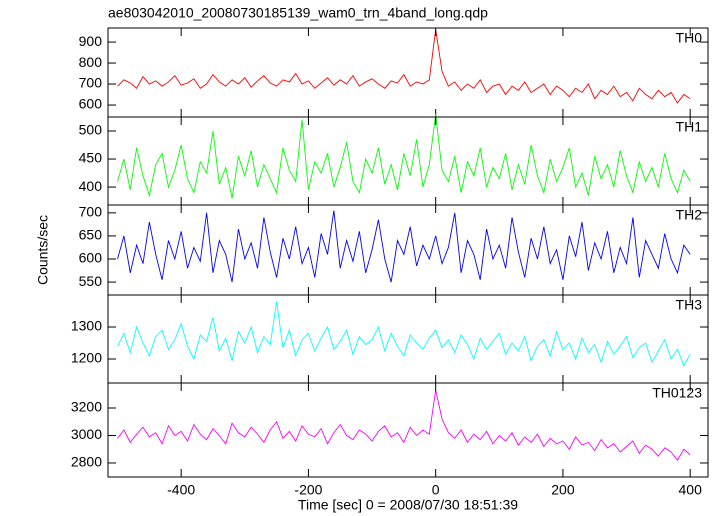 The image size is (718, 516). What do you see at coordinates (86, 434) in the screenshot?
I see `y-tick-label: 3000` at bounding box center [86, 434].